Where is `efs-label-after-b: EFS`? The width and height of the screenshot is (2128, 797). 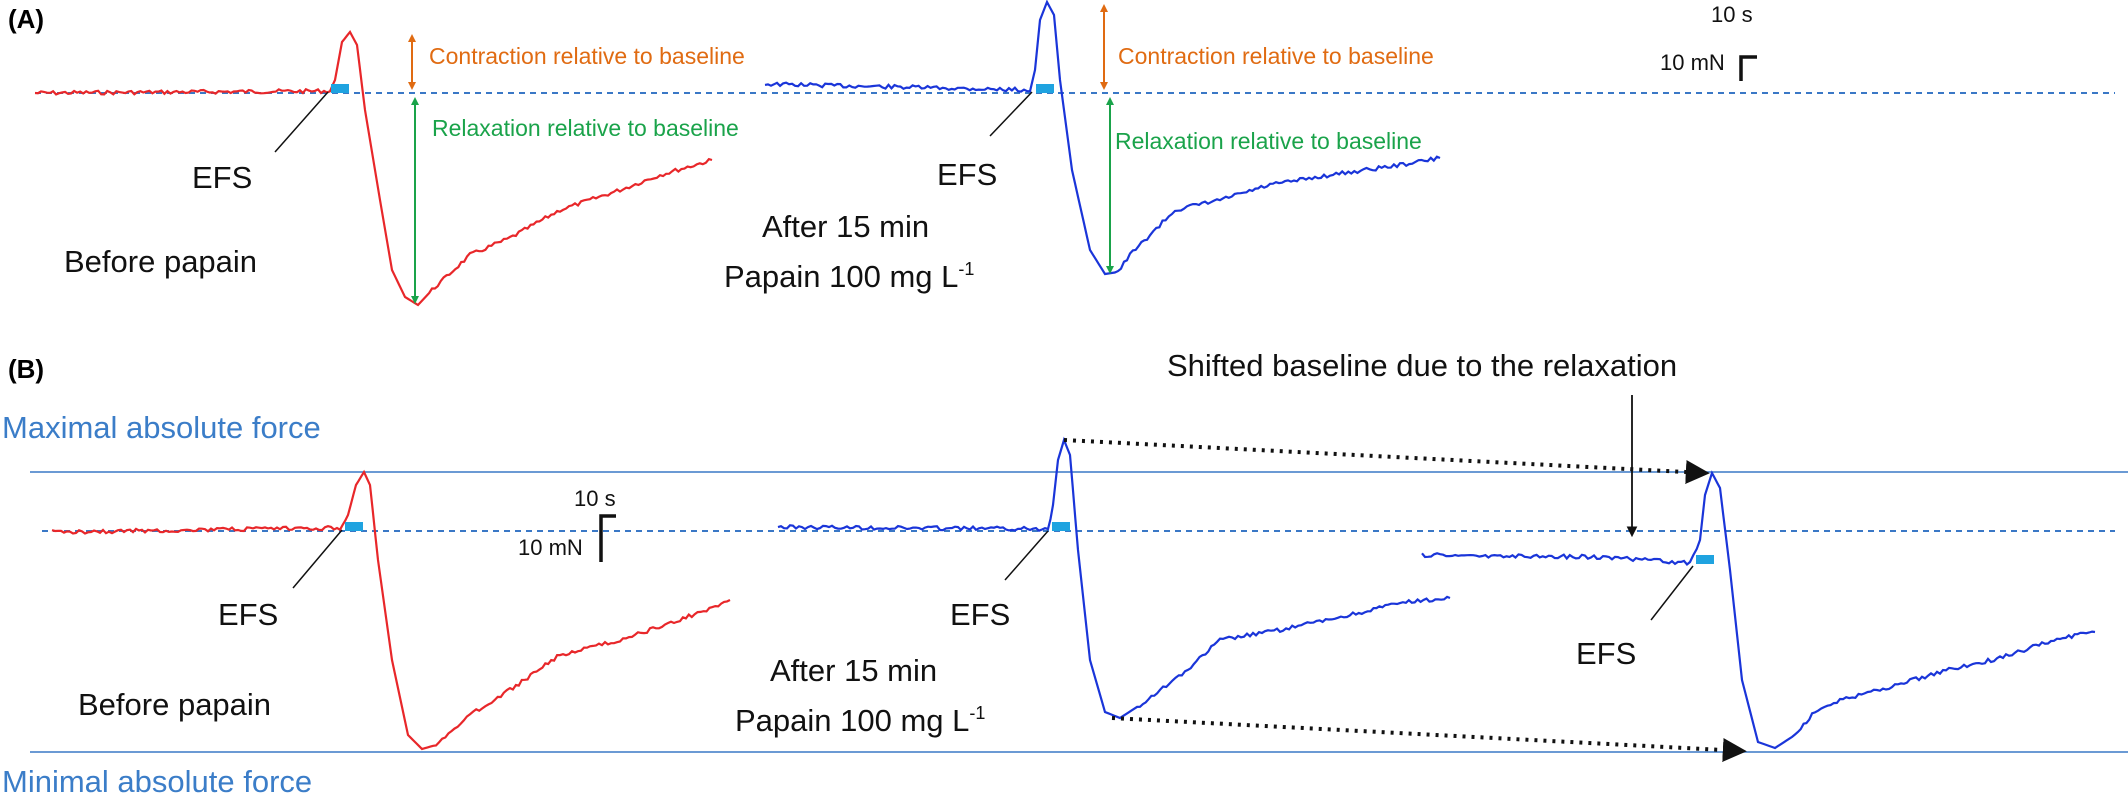 efs-label-after-b: EFS is located at coordinates (980, 614).